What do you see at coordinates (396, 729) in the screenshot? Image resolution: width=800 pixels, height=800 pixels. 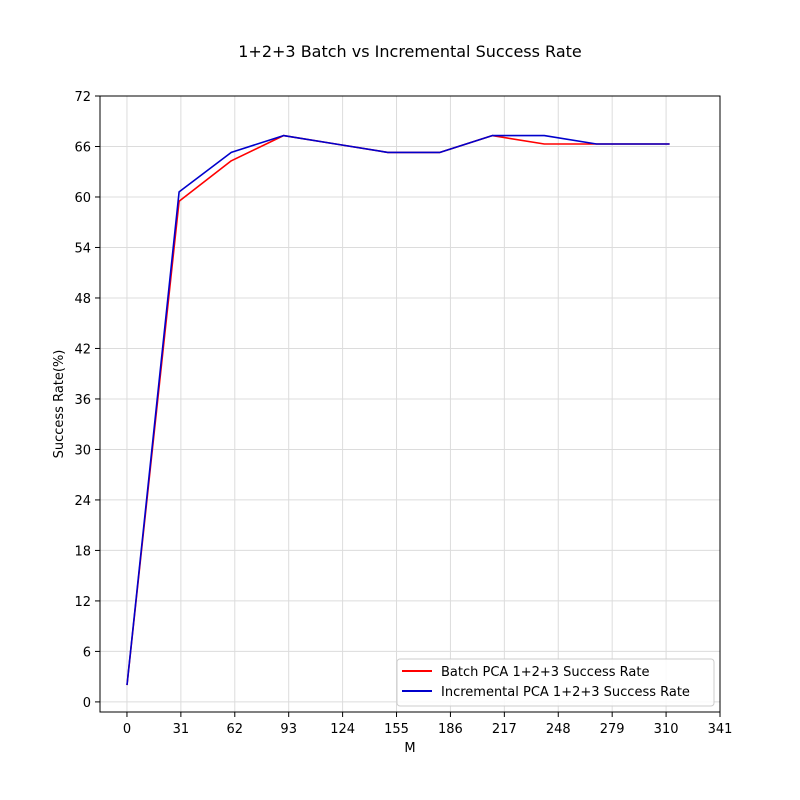 I see `x-tick-label: 155` at bounding box center [396, 729].